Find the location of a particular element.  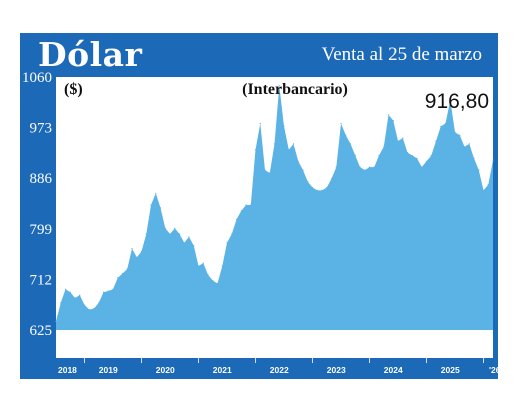

last-value-label: 916,80 is located at coordinates (457, 101).